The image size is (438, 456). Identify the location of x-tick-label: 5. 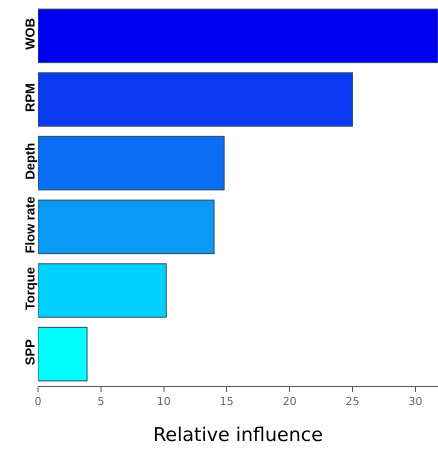
(100, 401).